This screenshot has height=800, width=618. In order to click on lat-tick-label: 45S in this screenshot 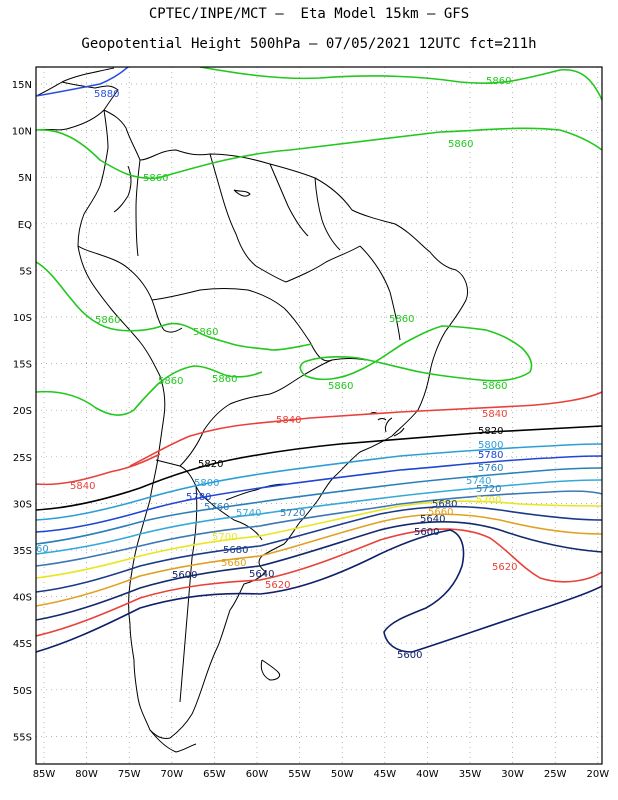, I will do `click(22, 644)`.